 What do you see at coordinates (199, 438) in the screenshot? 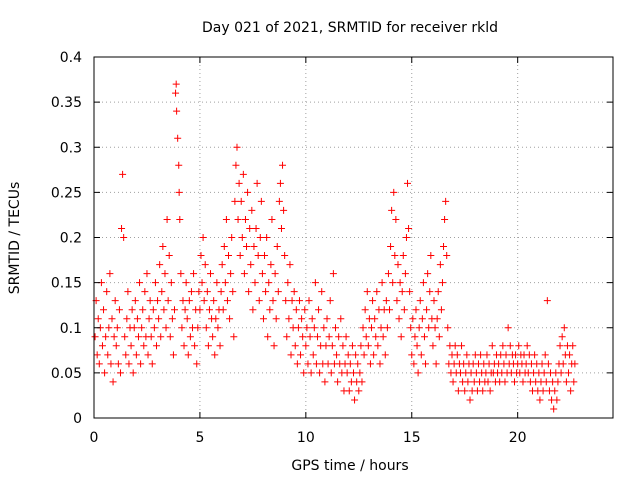
I see `x-tick-label: 5` at bounding box center [199, 438].